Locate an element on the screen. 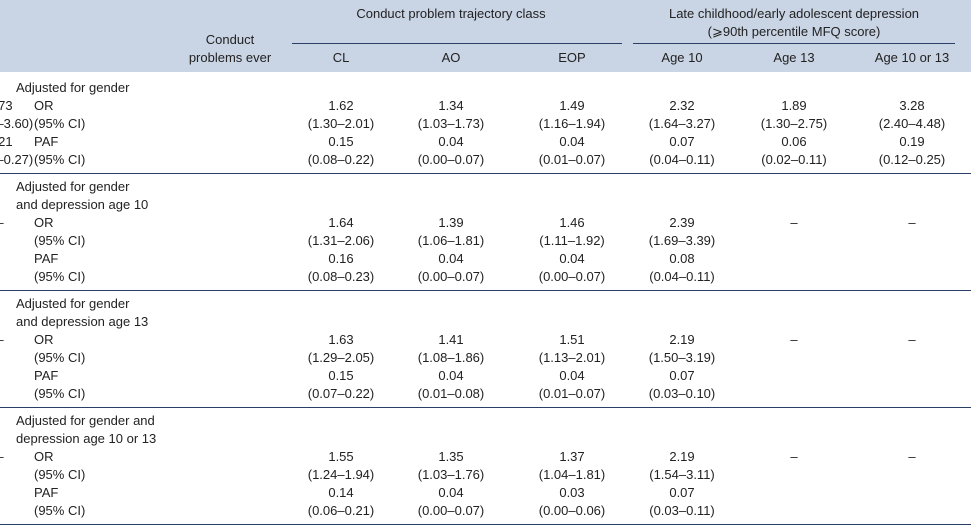  cell: 3.28 is located at coordinates (912, 105).